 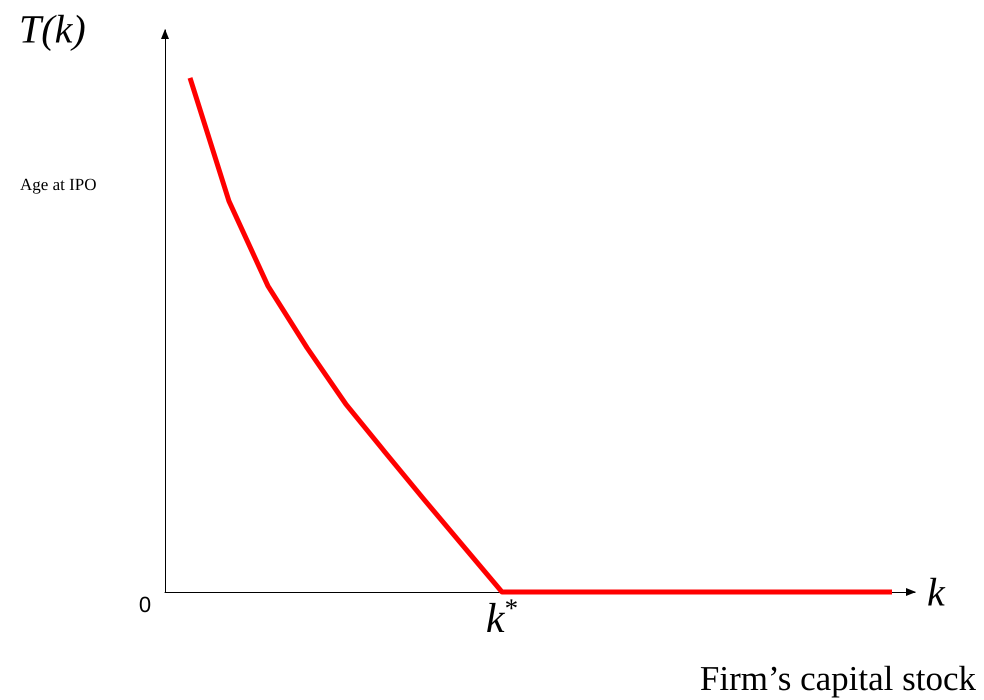 What do you see at coordinates (58, 184) in the screenshot?
I see `text: Age at IPO` at bounding box center [58, 184].